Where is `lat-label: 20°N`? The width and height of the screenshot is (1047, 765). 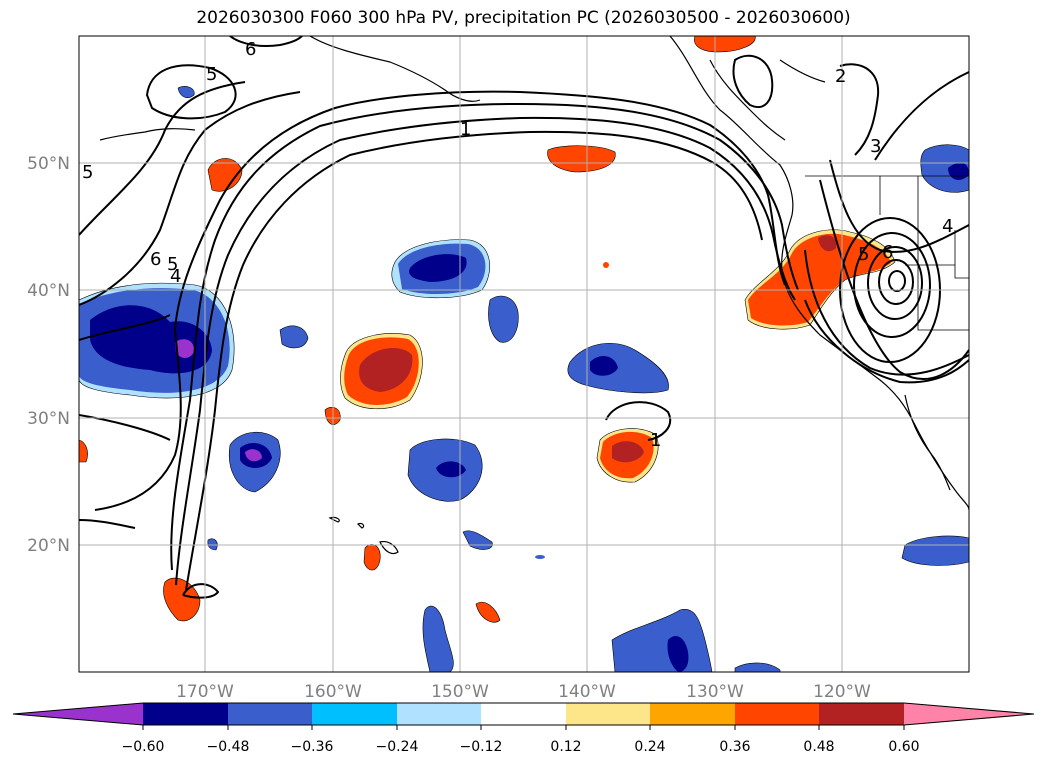 lat-label: 20°N is located at coordinates (48, 546).